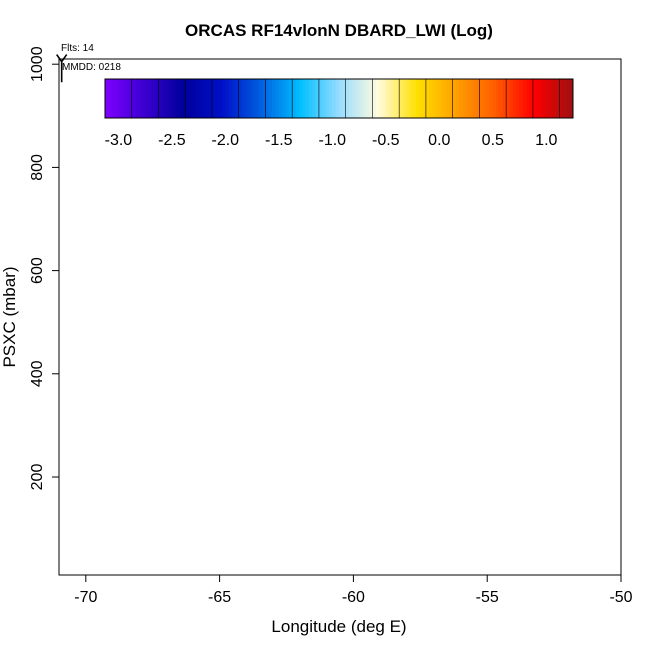 This screenshot has height=650, width=650. What do you see at coordinates (37, 167) in the screenshot?
I see `y-tick-label: 800` at bounding box center [37, 167].